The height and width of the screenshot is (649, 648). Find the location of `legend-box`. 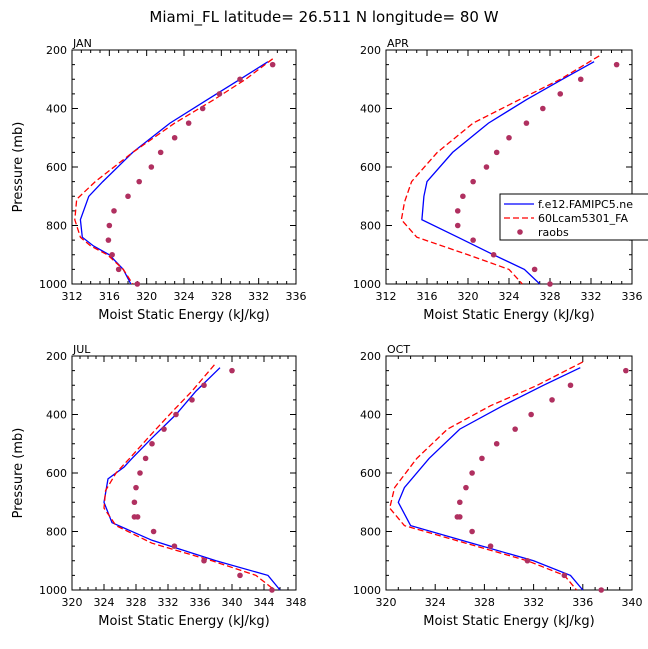

legend-box is located at coordinates (573, 217).